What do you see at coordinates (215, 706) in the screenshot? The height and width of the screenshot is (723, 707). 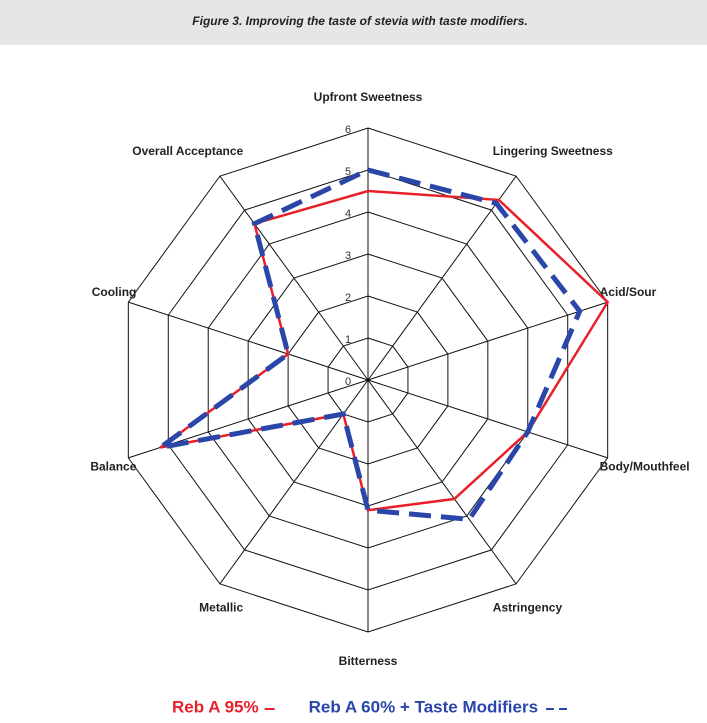 I see `legend-label: Reb A 95%` at bounding box center [215, 706].